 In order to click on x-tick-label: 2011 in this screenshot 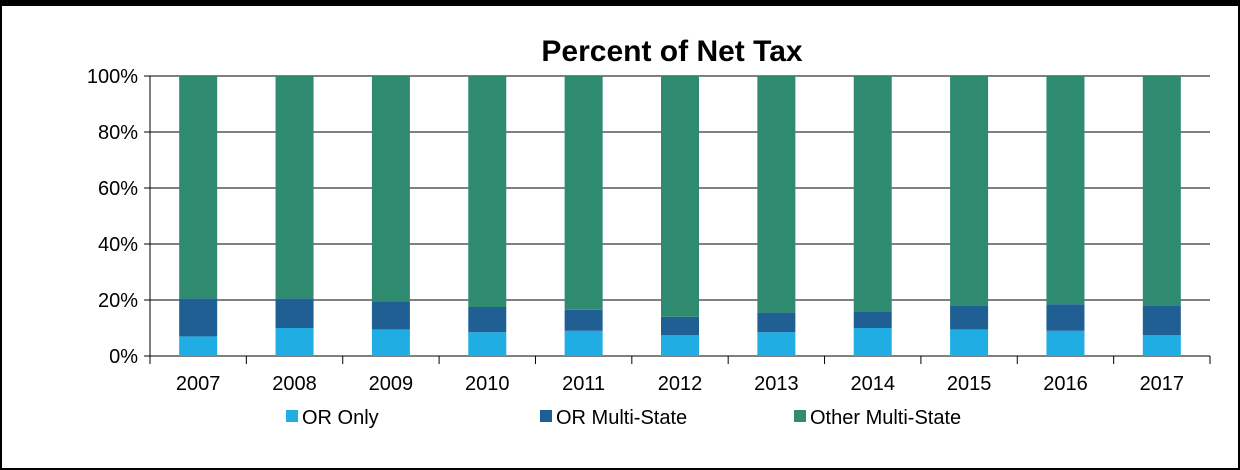, I will do `click(583, 384)`.